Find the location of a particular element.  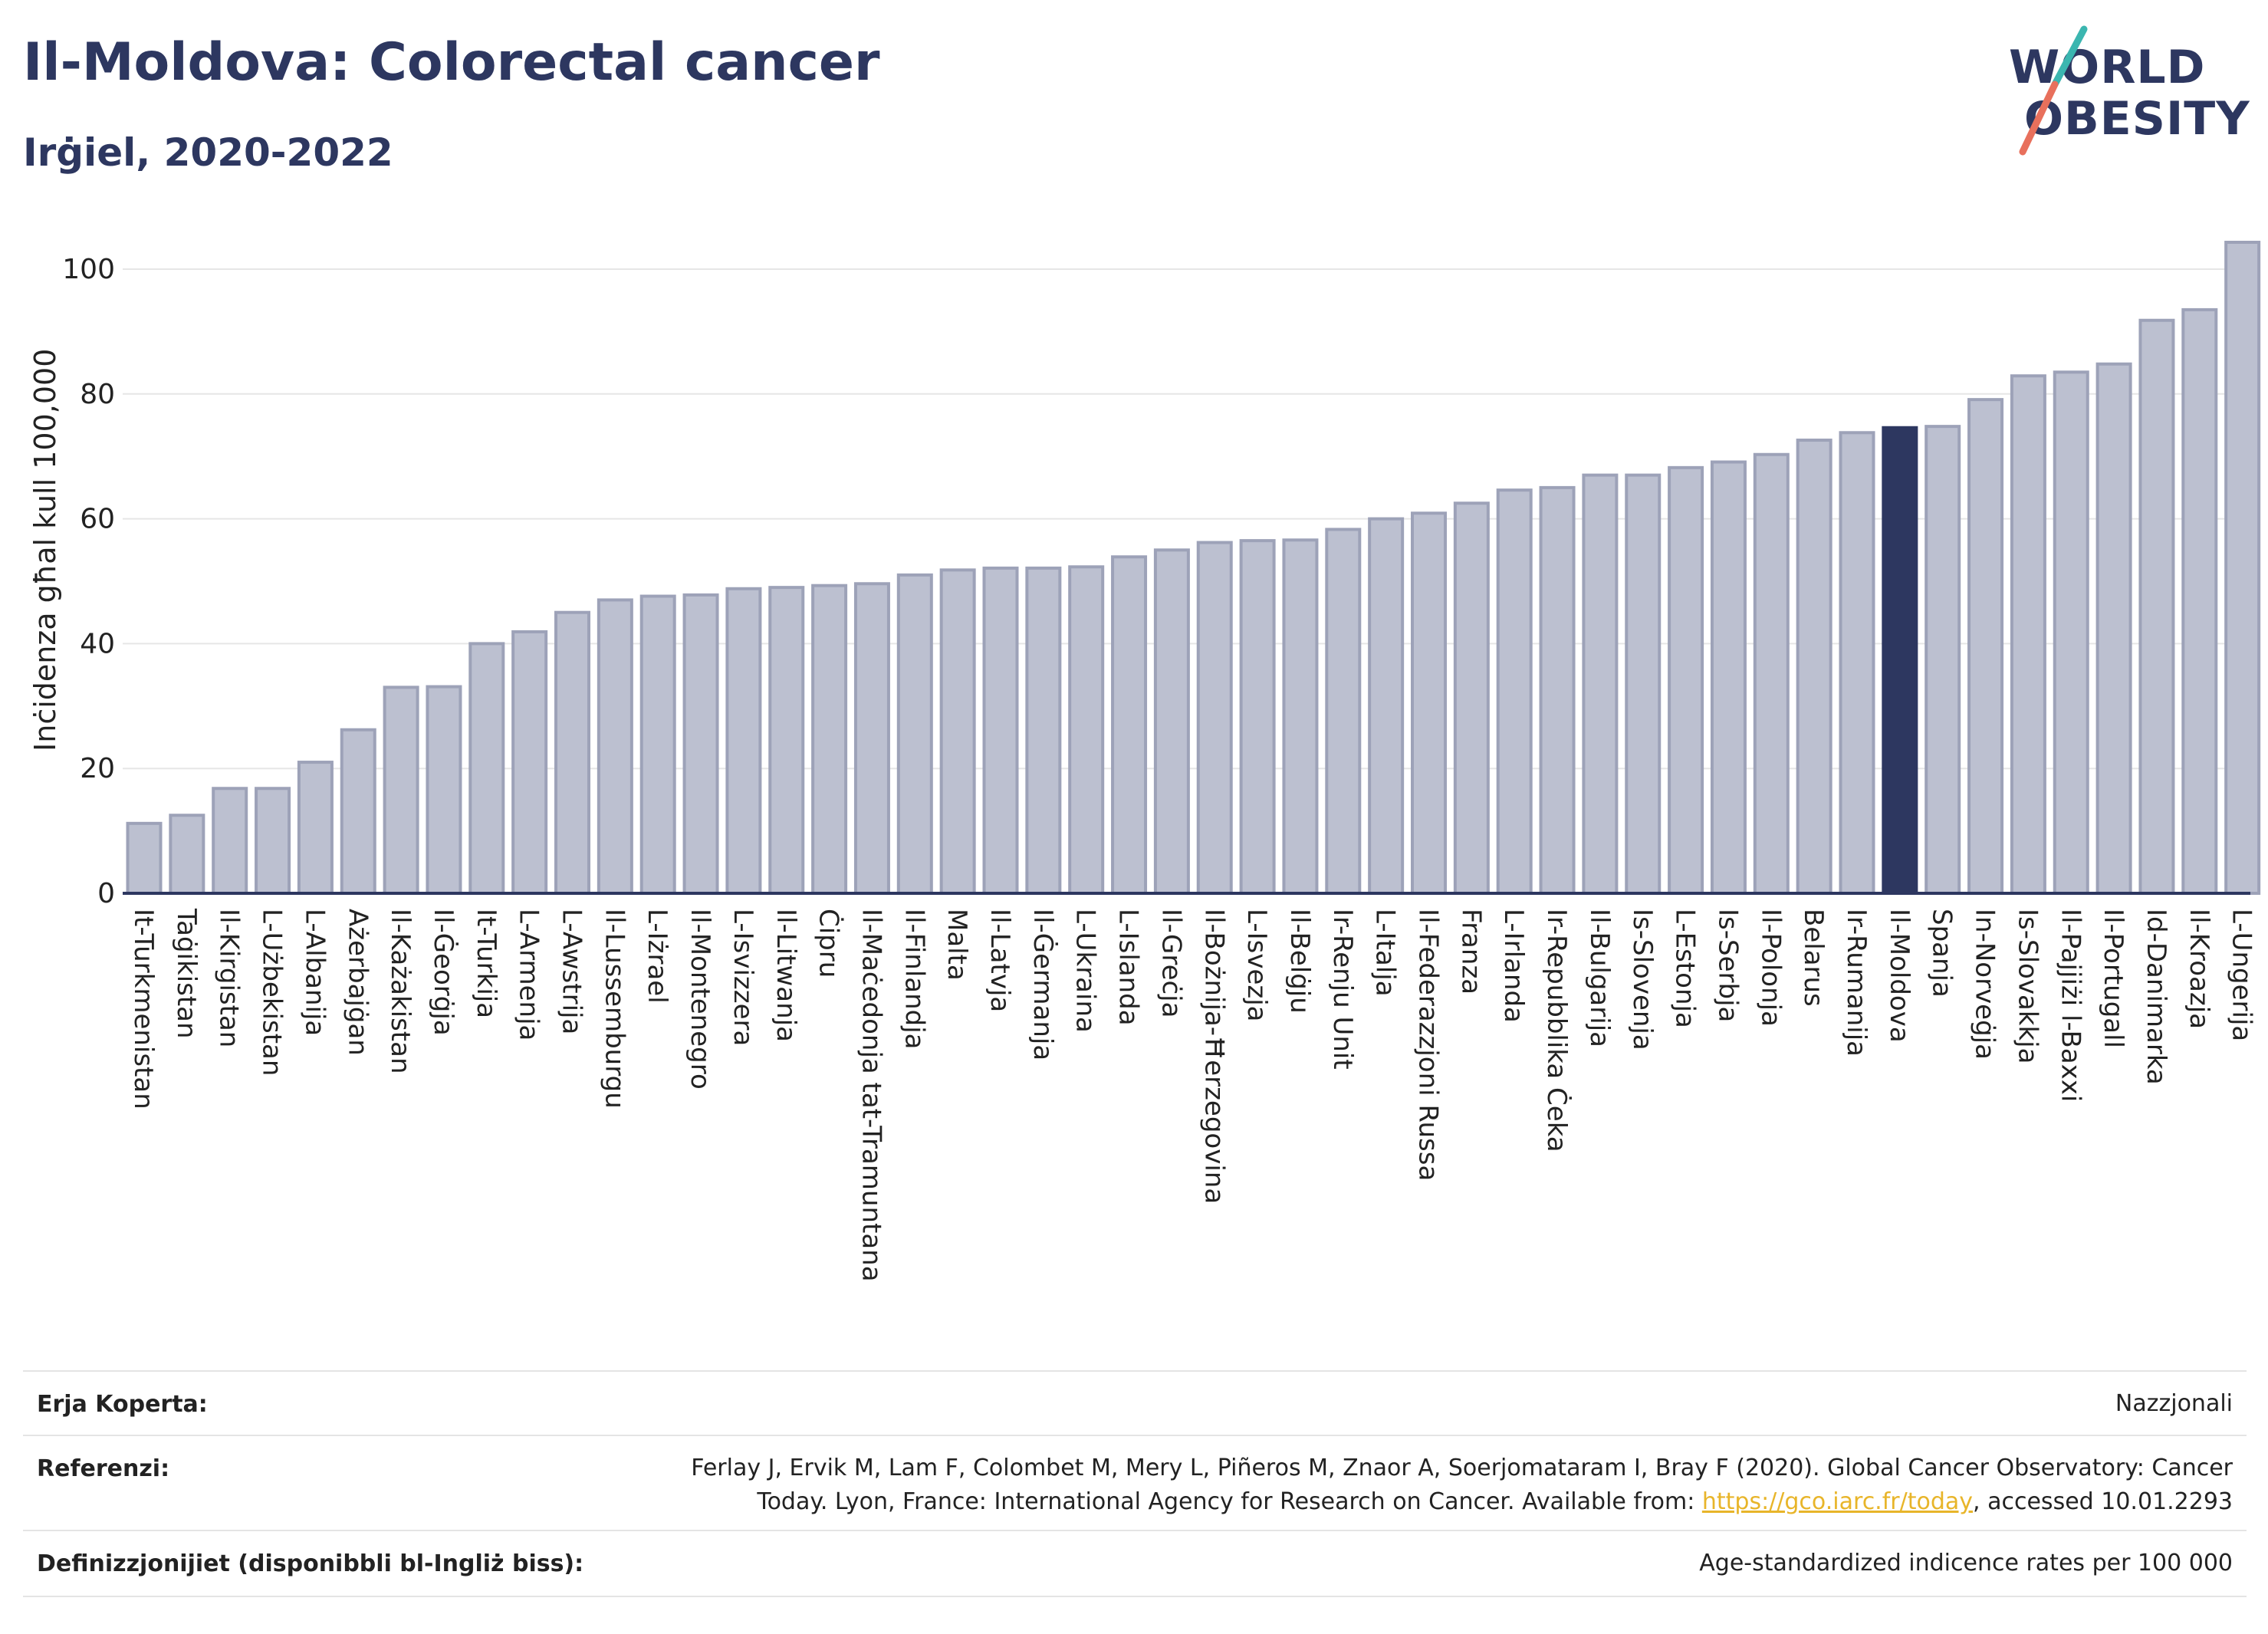

x-tick-label: L-Ungerija is located at coordinates (2242, 975).